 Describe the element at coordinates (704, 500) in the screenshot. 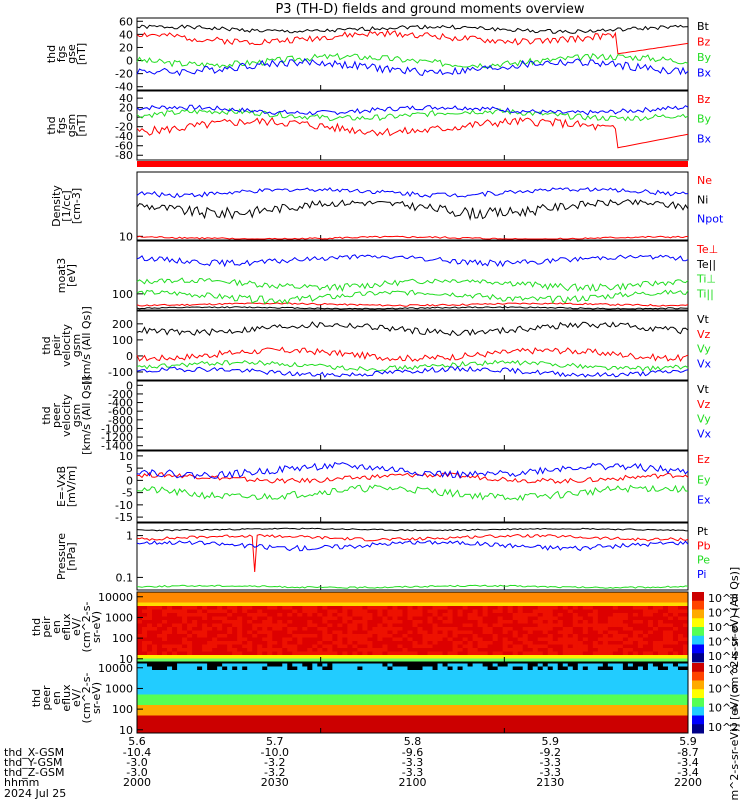

I see `legend-entry: Ex` at that location.